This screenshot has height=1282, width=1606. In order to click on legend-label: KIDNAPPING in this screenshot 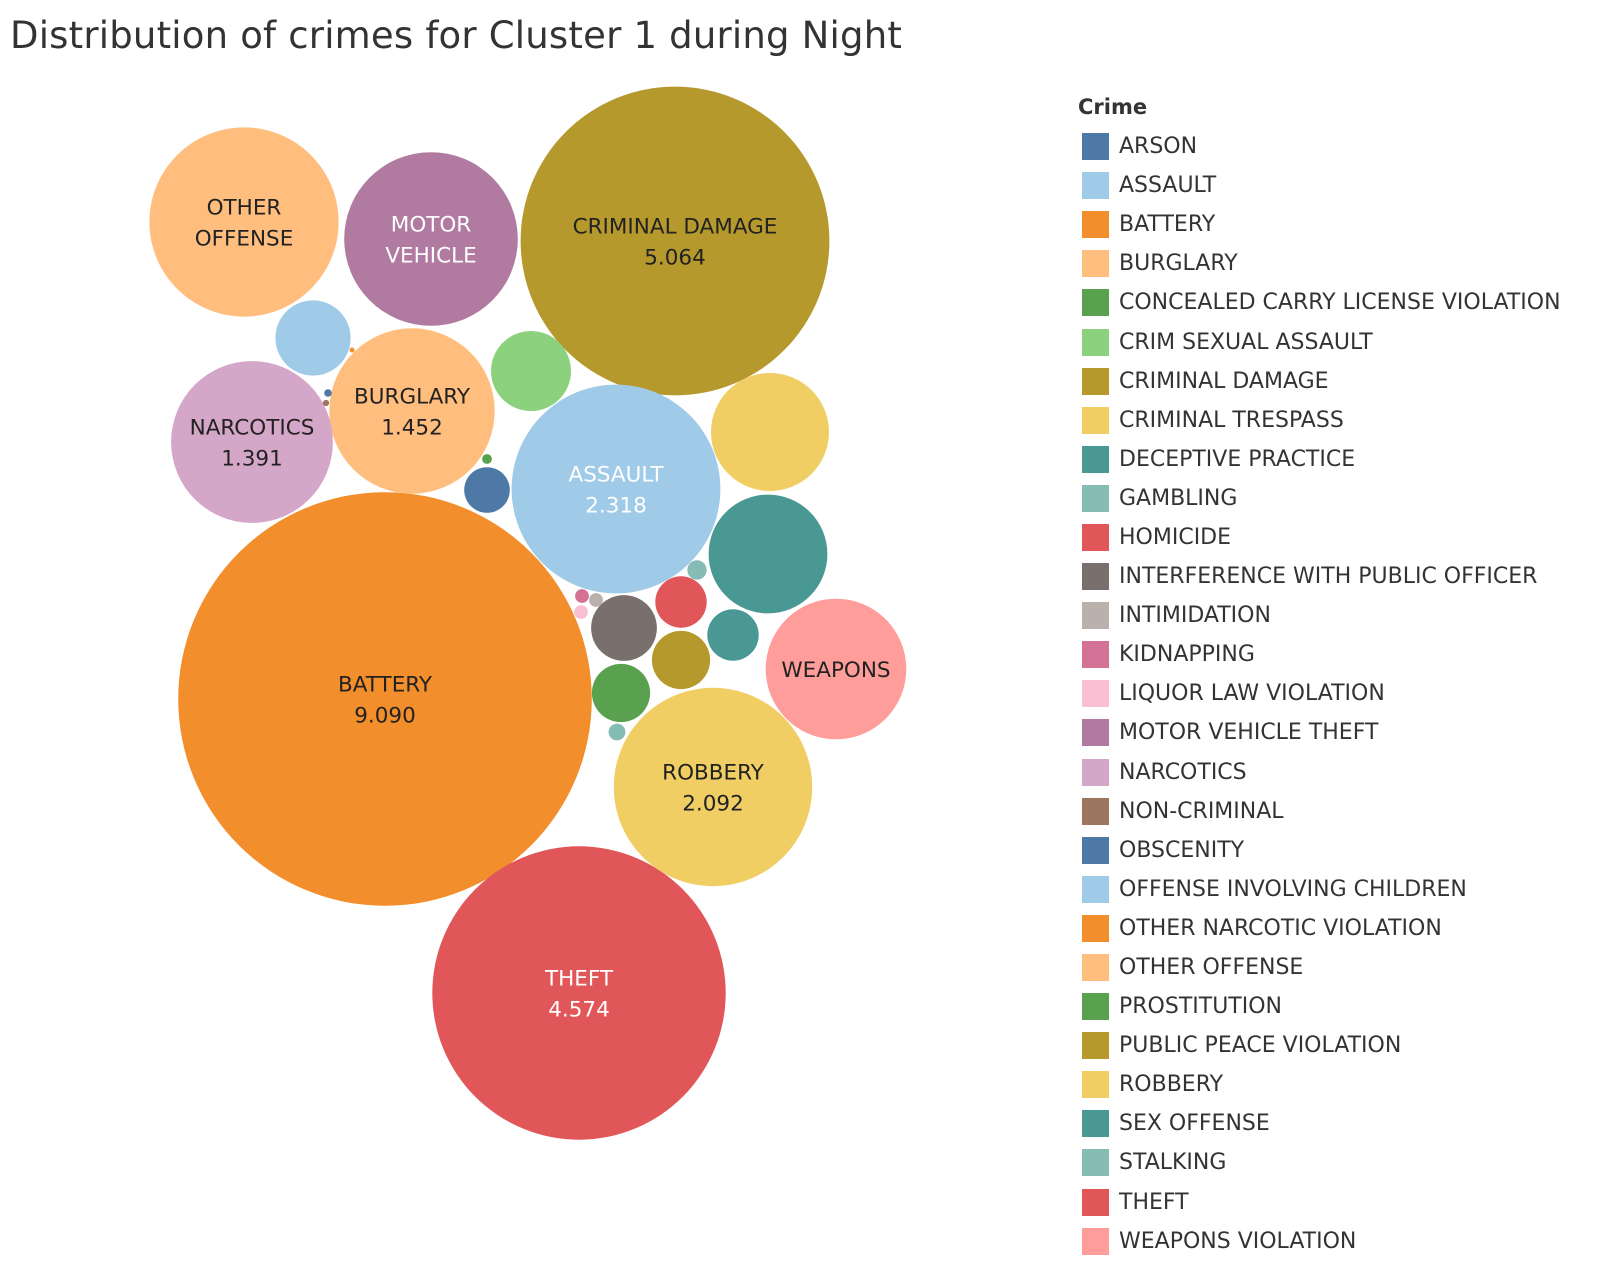, I will do `click(1187, 655)`.